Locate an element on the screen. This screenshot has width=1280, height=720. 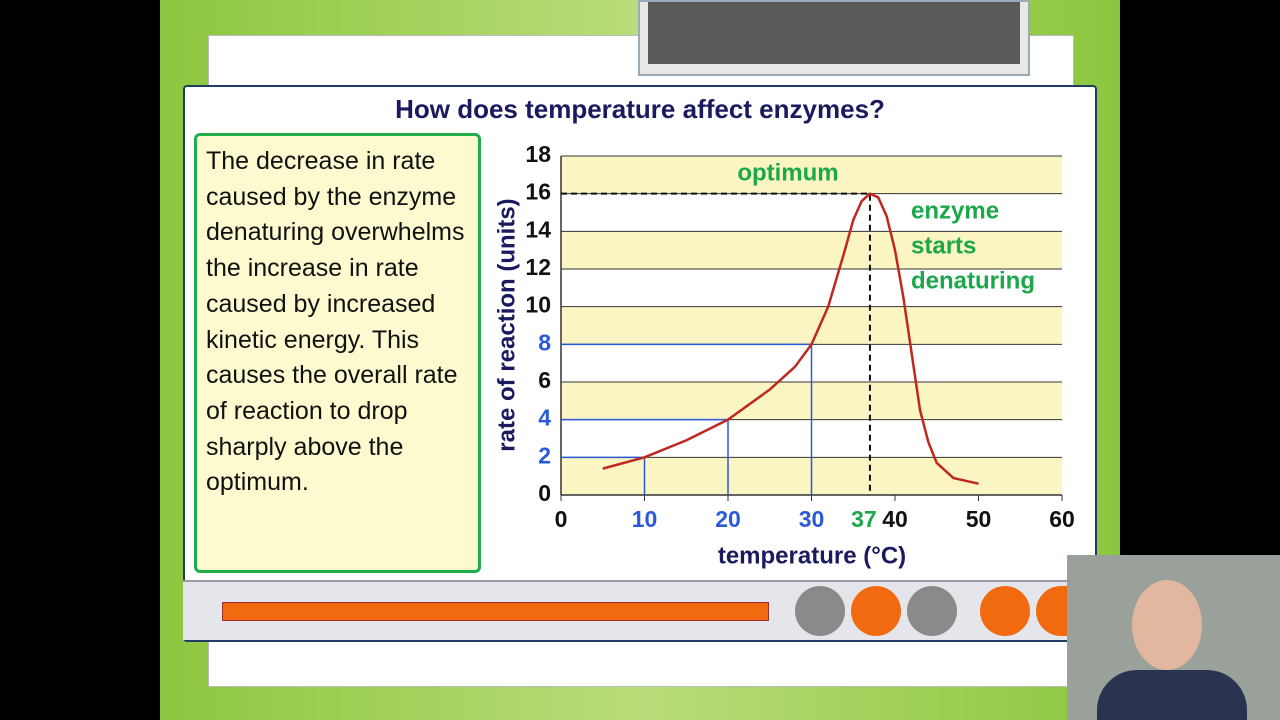
optimum-line is located at coordinates (716, 343).